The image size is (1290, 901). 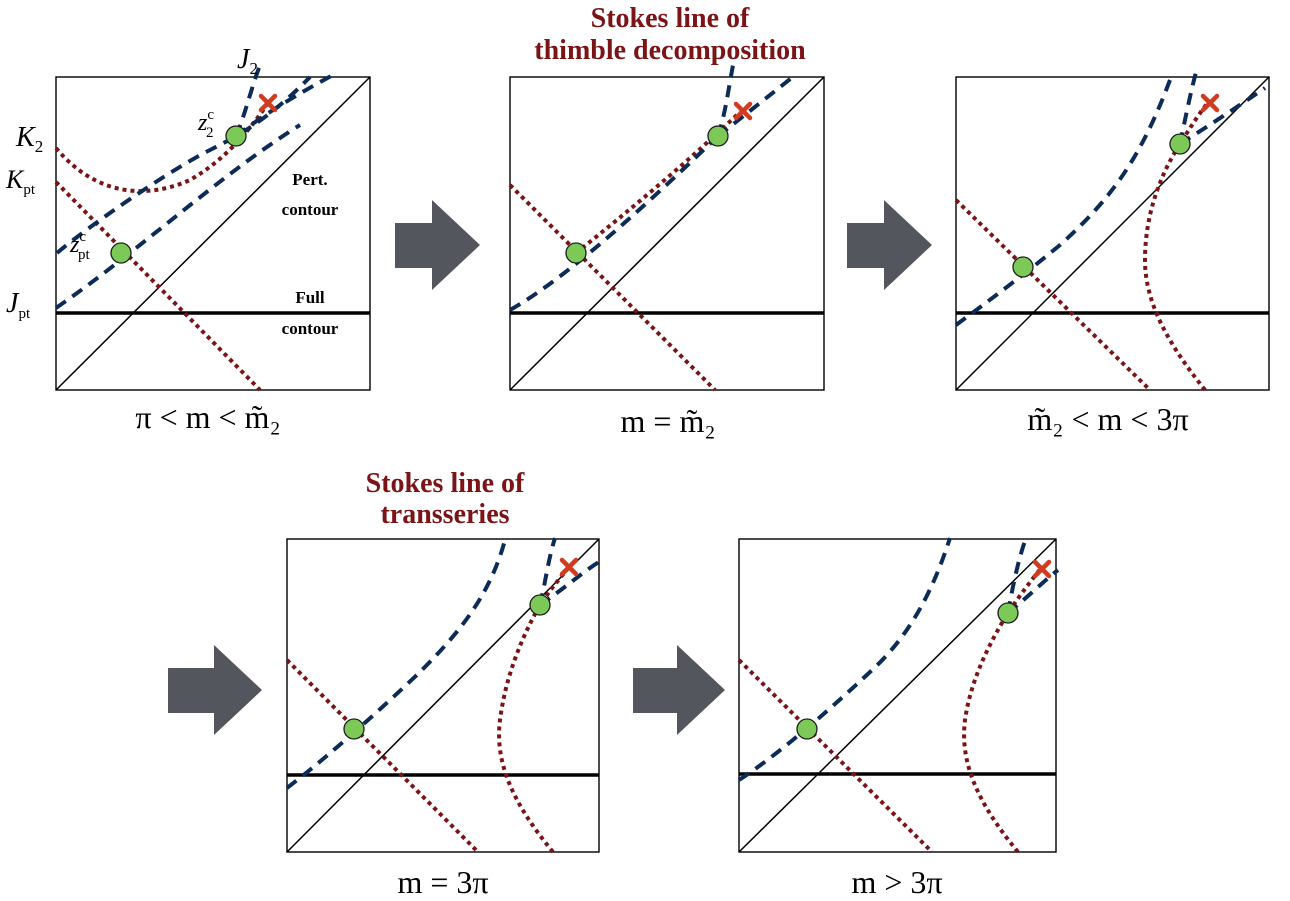 I want to click on panel-5: m > 3π, so click(x=898, y=718).